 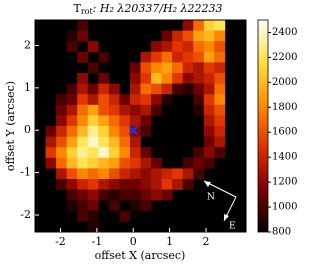 I want to click on x-tick-label: -2, so click(x=60, y=241).